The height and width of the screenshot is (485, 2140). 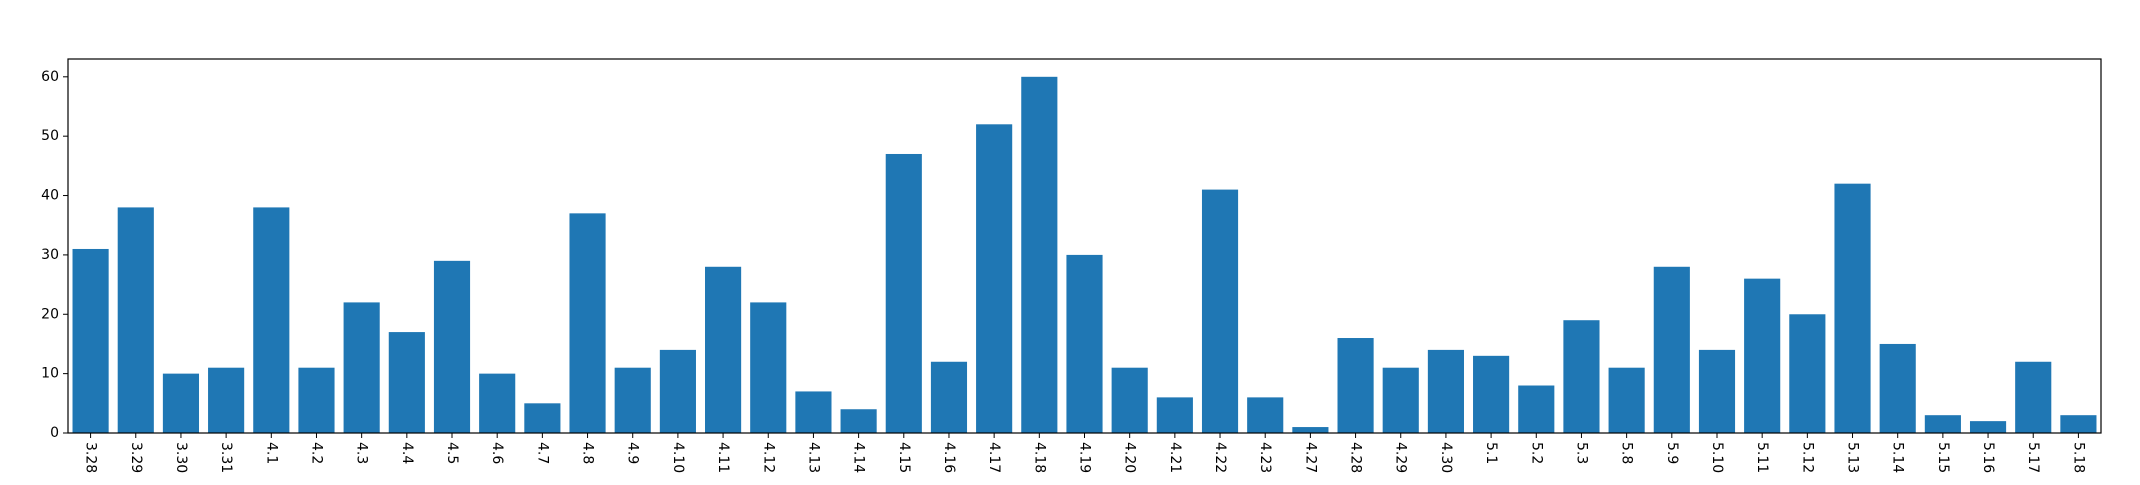 What do you see at coordinates (1762, 355) in the screenshot?
I see `bar-5.11` at bounding box center [1762, 355].